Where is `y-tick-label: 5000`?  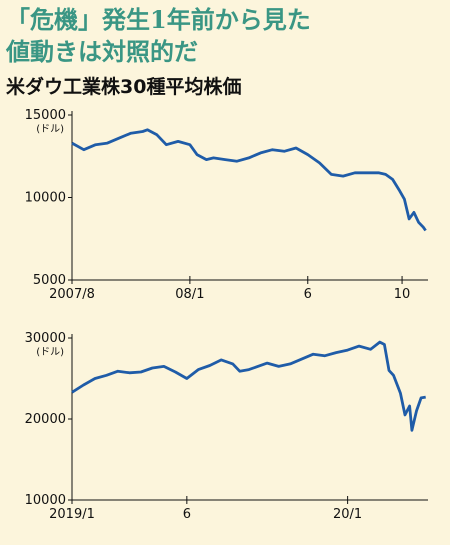
y-tick-label: 5000 is located at coordinates (49, 280).